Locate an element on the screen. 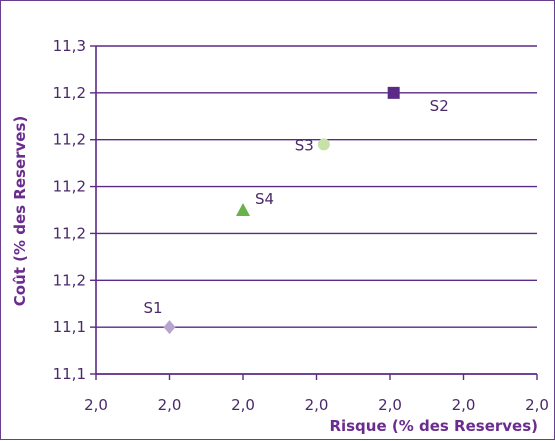 The image size is (555, 441). y-axis-title: Coût (% des Reserves) is located at coordinates (20, 211).